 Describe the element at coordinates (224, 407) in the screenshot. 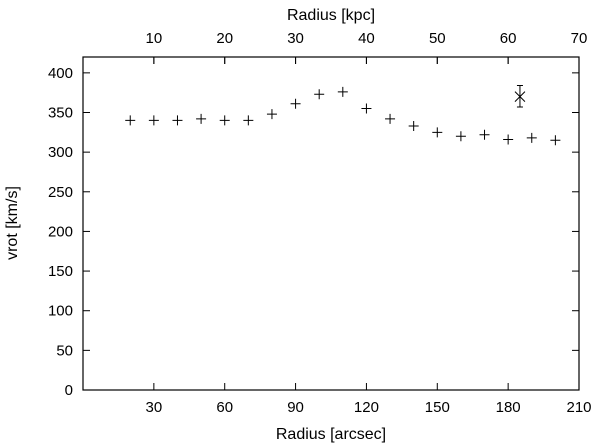

I see `x-tick-label: 60` at that location.